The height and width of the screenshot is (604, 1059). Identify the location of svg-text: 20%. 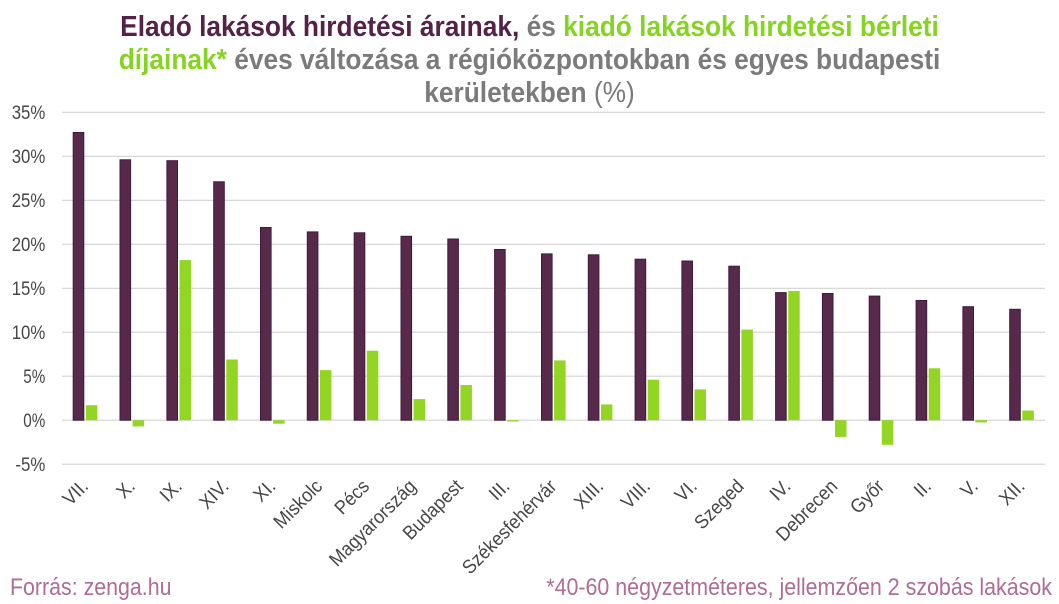
(29, 245).